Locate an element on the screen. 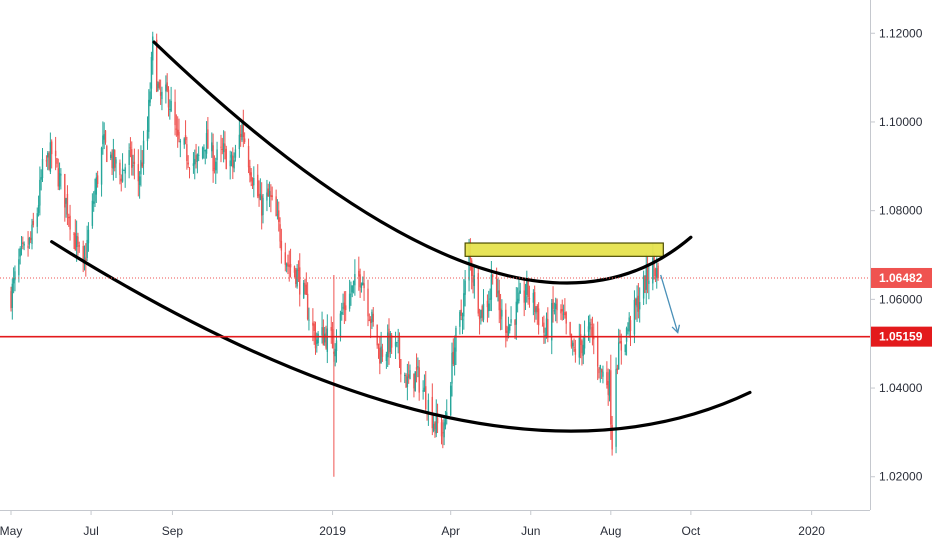 Image resolution: width=932 pixels, height=550 pixels. time-tick-label: Aug is located at coordinates (610, 531).